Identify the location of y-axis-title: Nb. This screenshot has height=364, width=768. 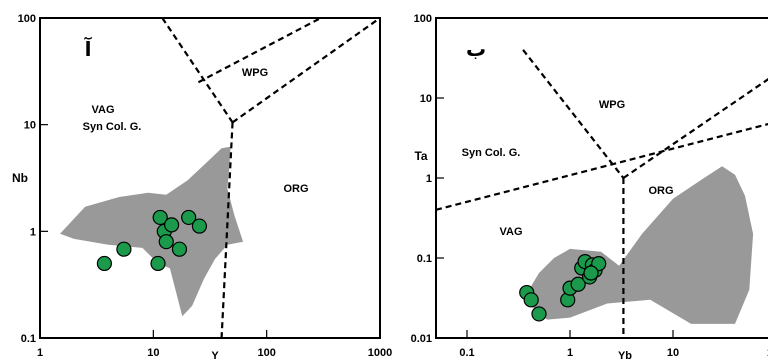
(20, 178).